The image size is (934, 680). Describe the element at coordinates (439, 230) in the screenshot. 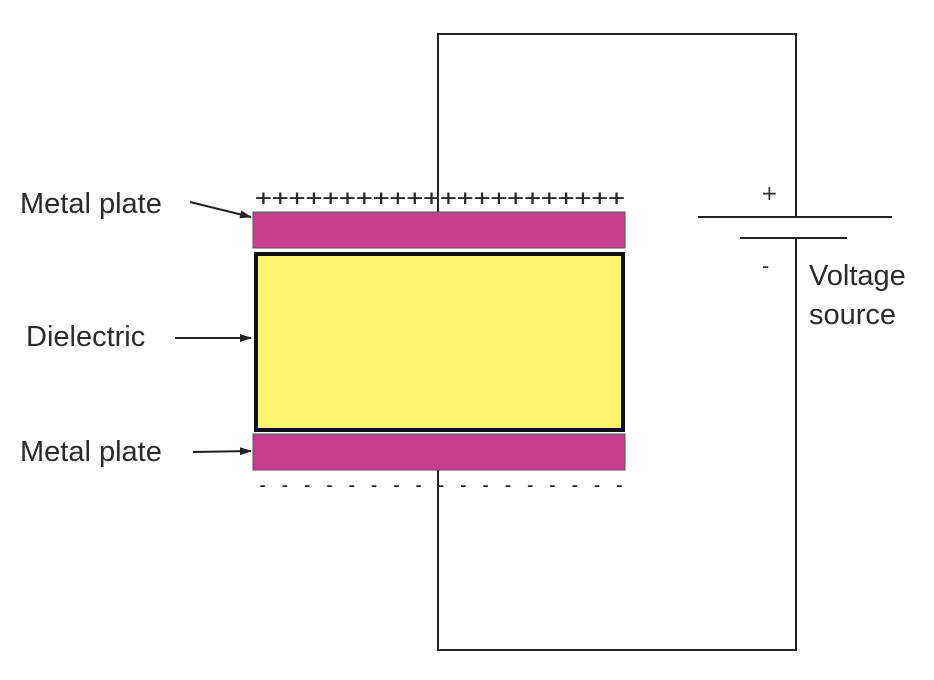

I see `top-metal-plate` at that location.